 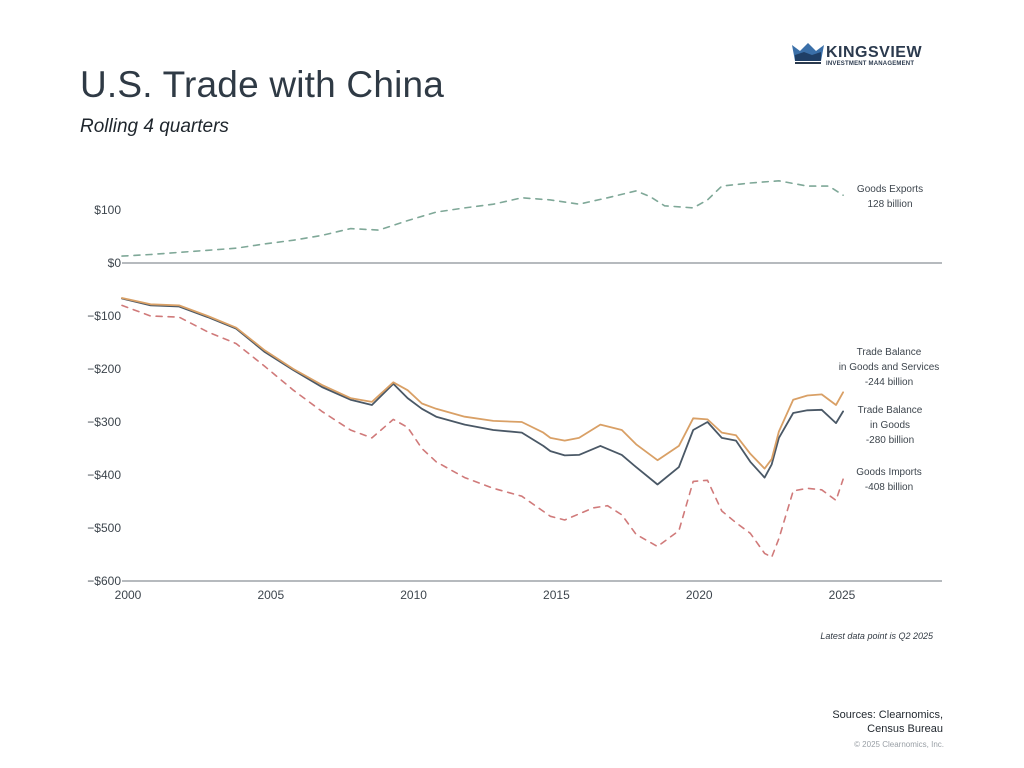 I want to click on y-tick-label: $0, so click(x=115, y=263).